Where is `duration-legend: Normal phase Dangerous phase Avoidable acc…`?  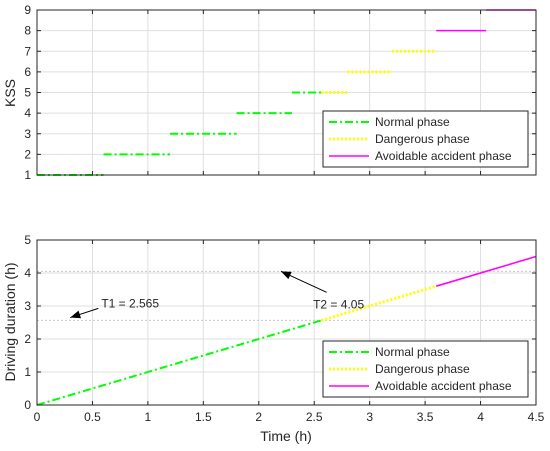 duration-legend: Normal phase Dangerous phase Avoidable acc… is located at coordinates (425, 369).